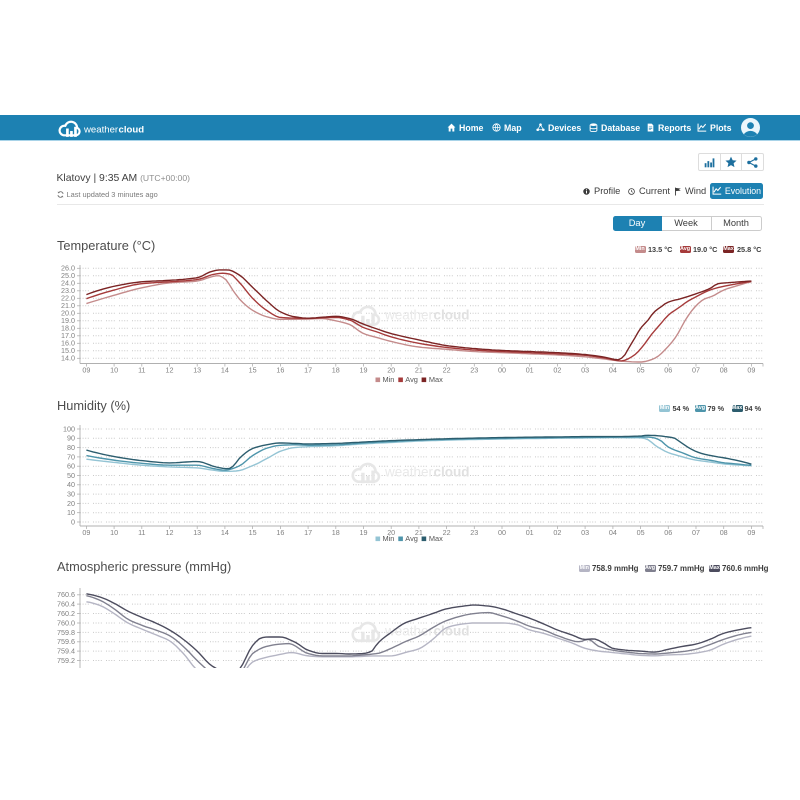 The width and height of the screenshot is (800, 800). Describe the element at coordinates (68, 358) in the screenshot. I see `svg-text: 14.0` at that location.